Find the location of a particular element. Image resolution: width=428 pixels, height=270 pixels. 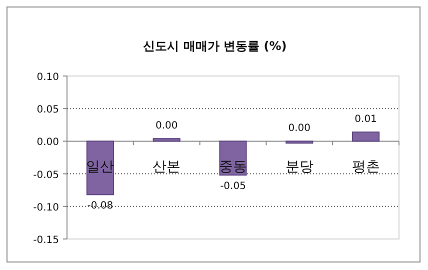

y-tick-label: 0.05 is located at coordinates (47, 110).